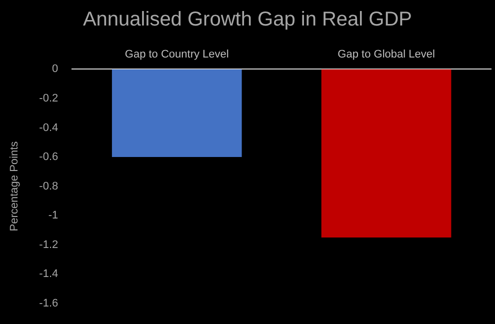 This screenshot has height=324, width=495. I want to click on x-tick-label: Gap to Country Level, so click(176, 54).